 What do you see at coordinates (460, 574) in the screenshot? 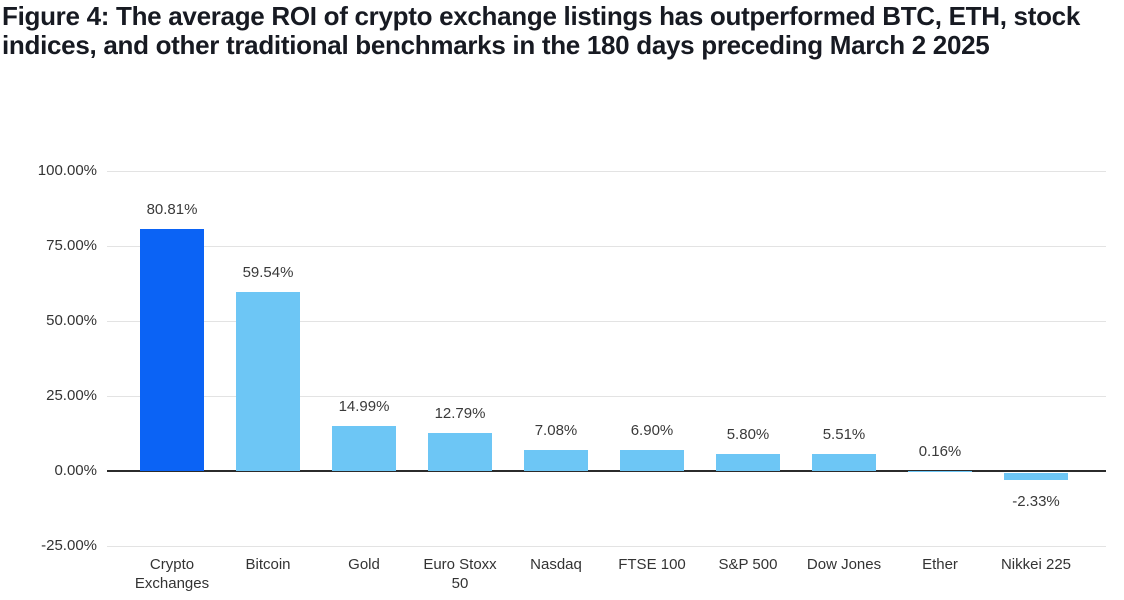
I see `category-label-euro-stoxx-50: Euro Stoxx 50` at bounding box center [460, 574].